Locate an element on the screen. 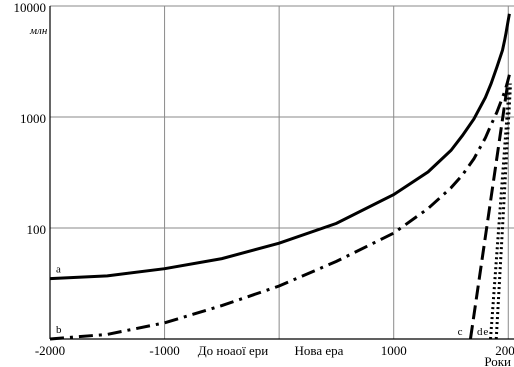 The height and width of the screenshot is (367, 514). x-tick-label: -1000 is located at coordinates (164, 350).